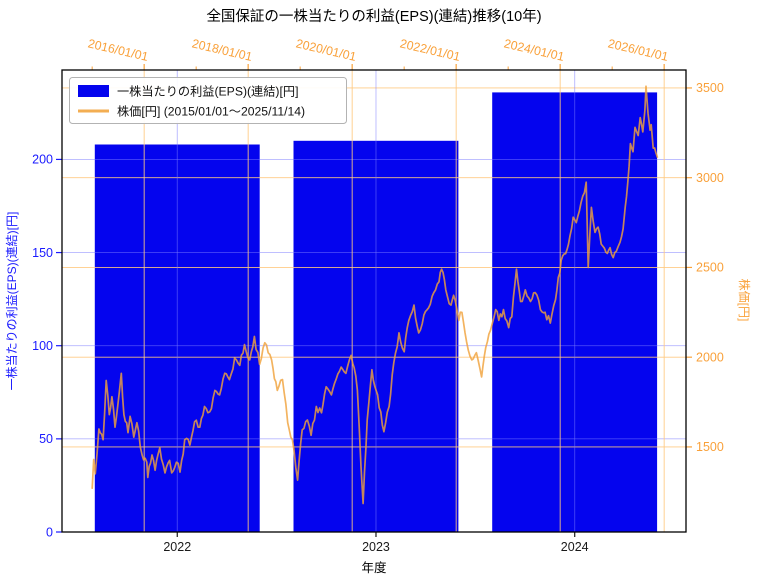 This screenshot has height=584, width=758. I want to click on left-y-axis-label: 一株当たりの利益(EPS)(連結)[円], so click(11, 301).